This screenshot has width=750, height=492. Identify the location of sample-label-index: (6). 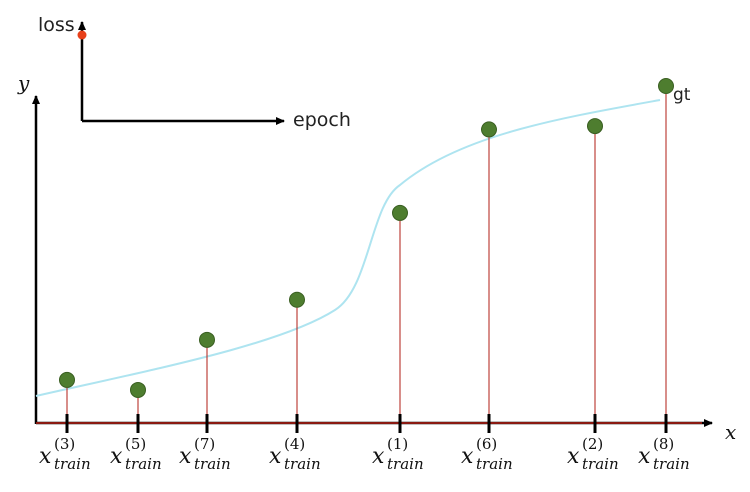
(486, 444).